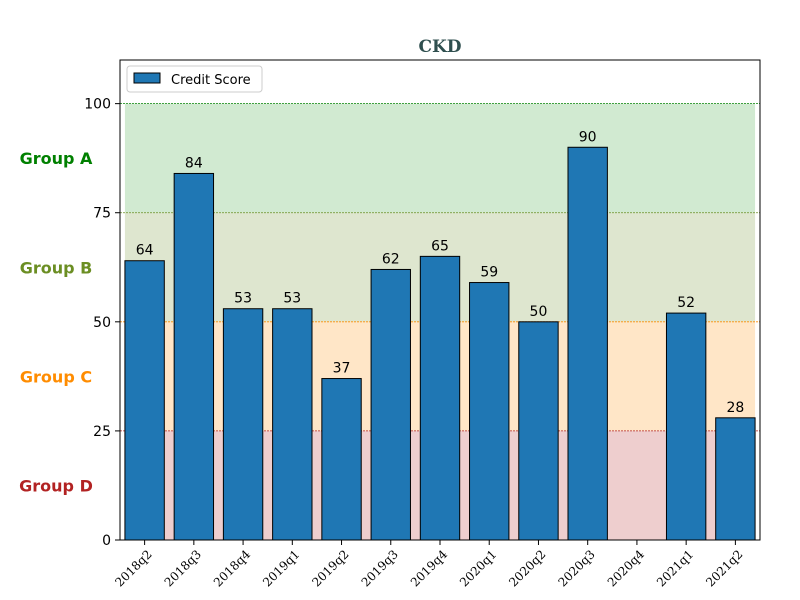 This screenshot has width=800, height=600. I want to click on group-label-group-a: Group A, so click(56, 158).